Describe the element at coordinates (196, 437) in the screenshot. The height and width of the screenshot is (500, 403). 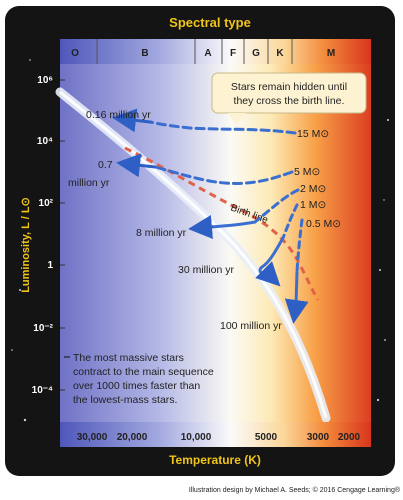
I see `x-tick-10000: 10,000` at that location.